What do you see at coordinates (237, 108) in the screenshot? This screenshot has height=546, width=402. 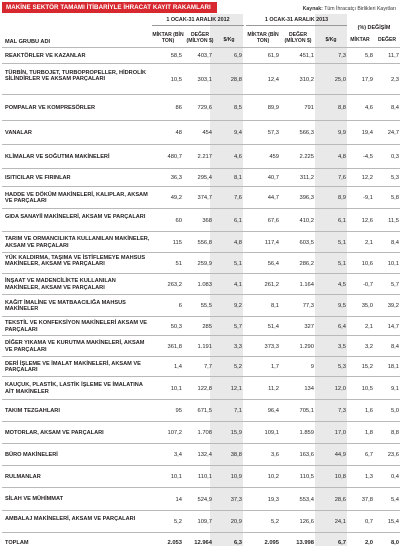 I see `cell-pk-2012: 8,5` at bounding box center [237, 108].